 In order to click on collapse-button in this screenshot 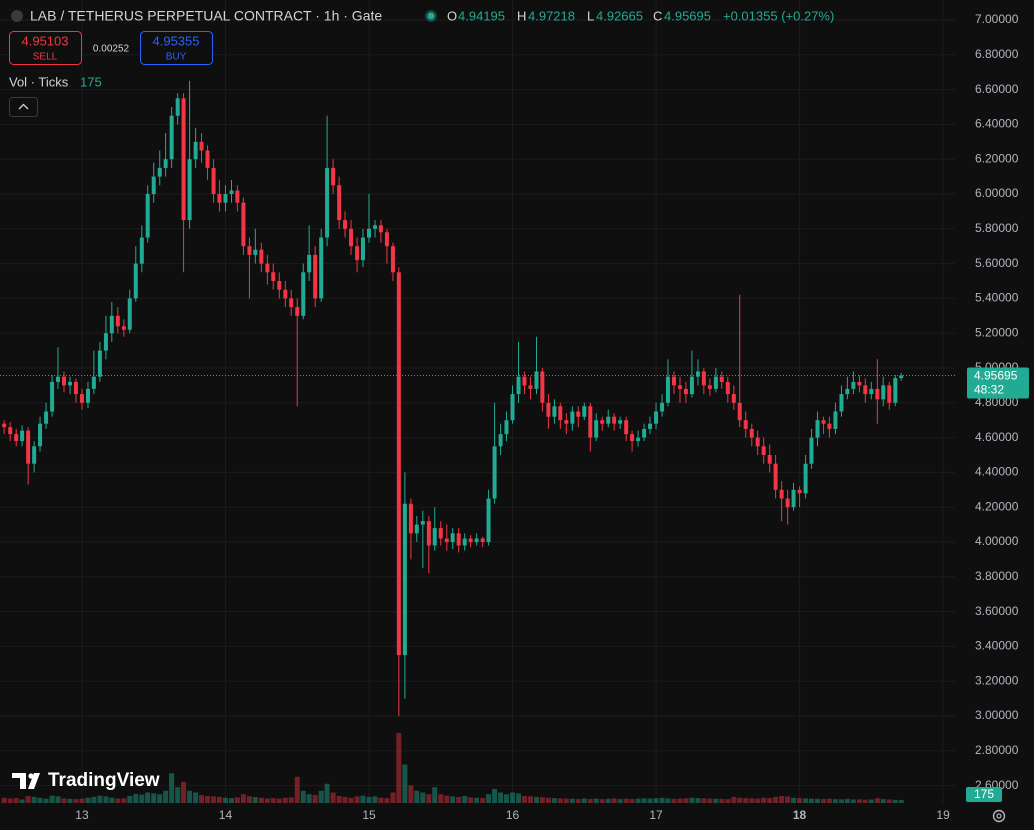, I will do `click(23, 107)`.